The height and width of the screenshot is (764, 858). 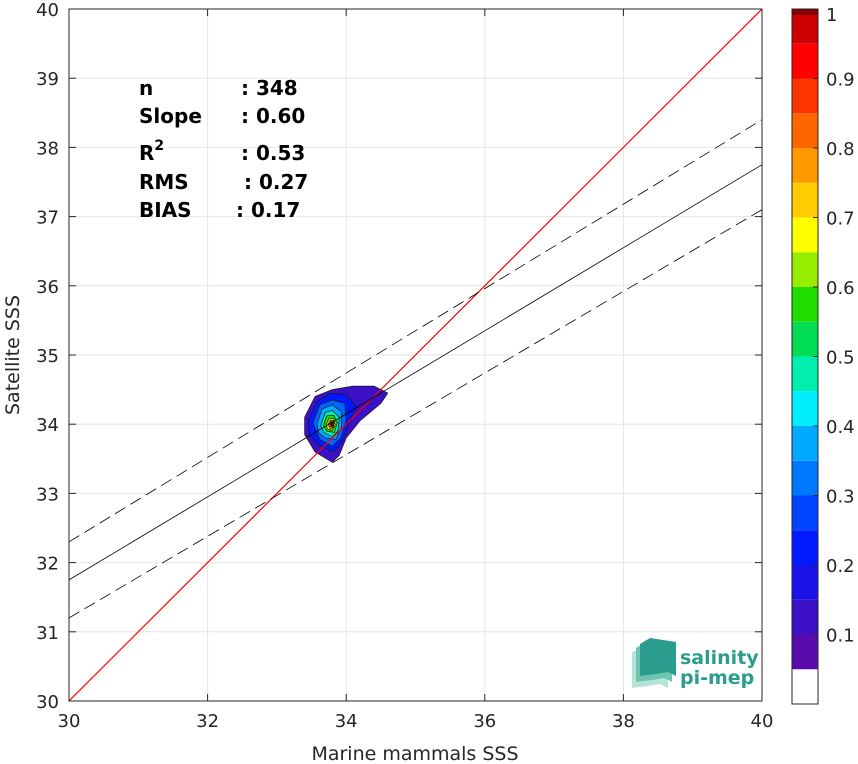 I want to click on x-tick-label: 30, so click(x=69, y=721).